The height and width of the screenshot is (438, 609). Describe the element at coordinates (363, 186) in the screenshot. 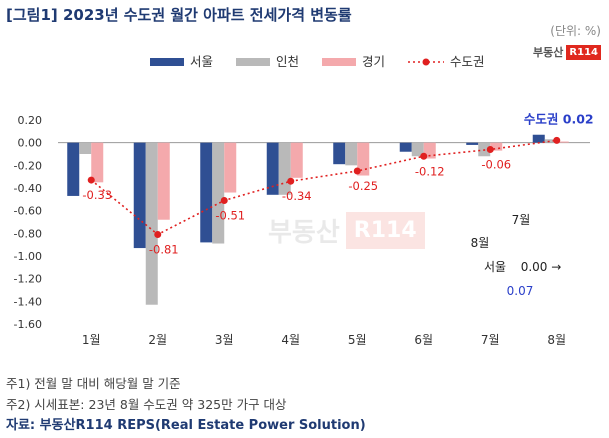

I see `data-label-5월: -0.25` at that location.